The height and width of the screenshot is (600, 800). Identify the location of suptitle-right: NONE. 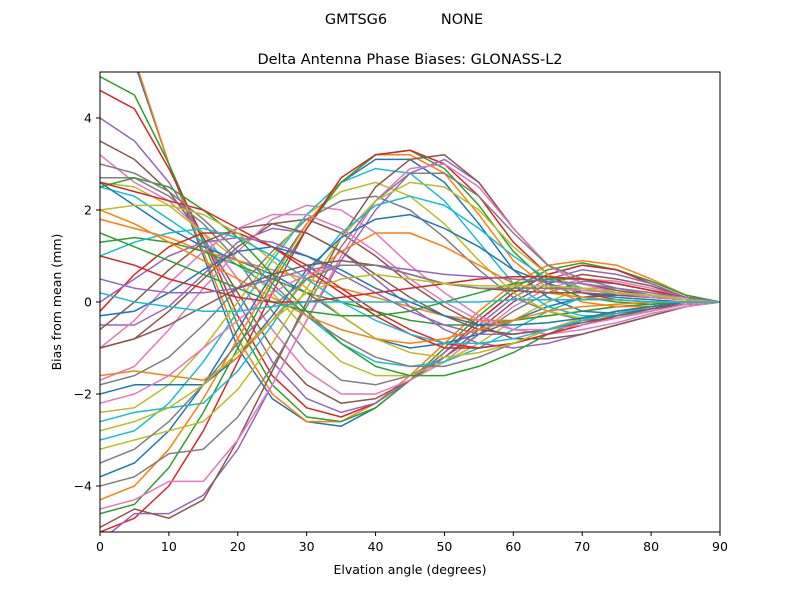
(462, 20).